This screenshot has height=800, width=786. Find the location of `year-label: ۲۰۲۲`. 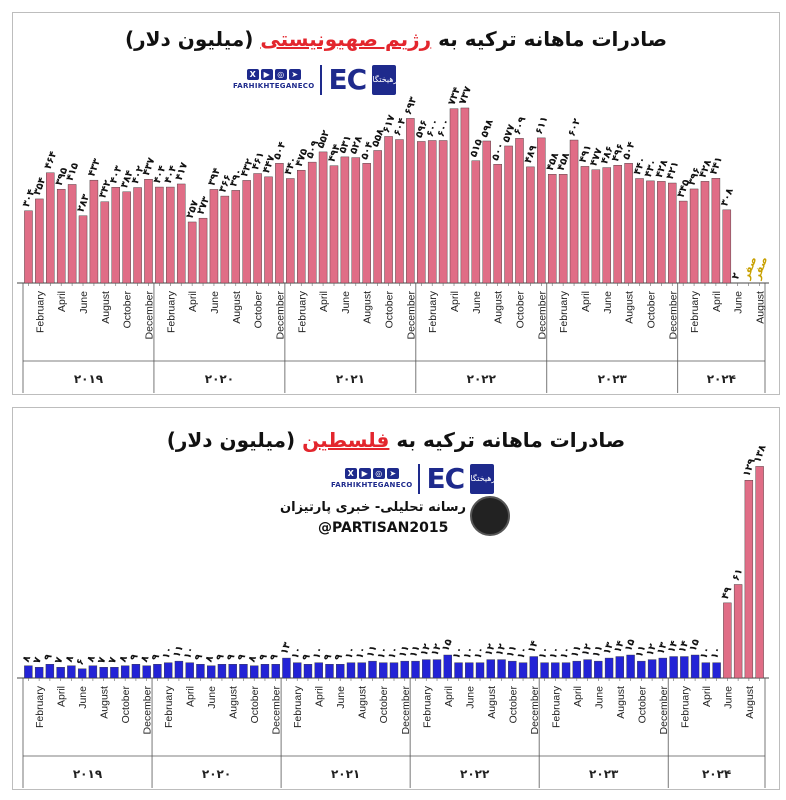

year-label: ۲۰۲۲ is located at coordinates (475, 774).